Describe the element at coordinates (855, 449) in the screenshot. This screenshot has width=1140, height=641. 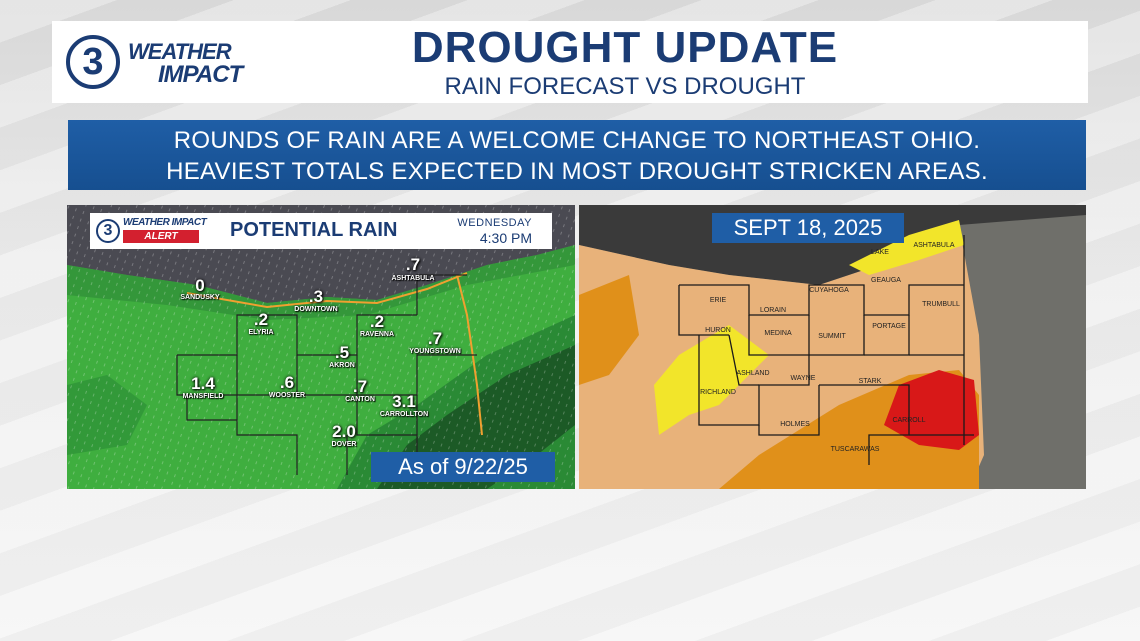
I see `county-label: TUSCARAWAS` at that location.